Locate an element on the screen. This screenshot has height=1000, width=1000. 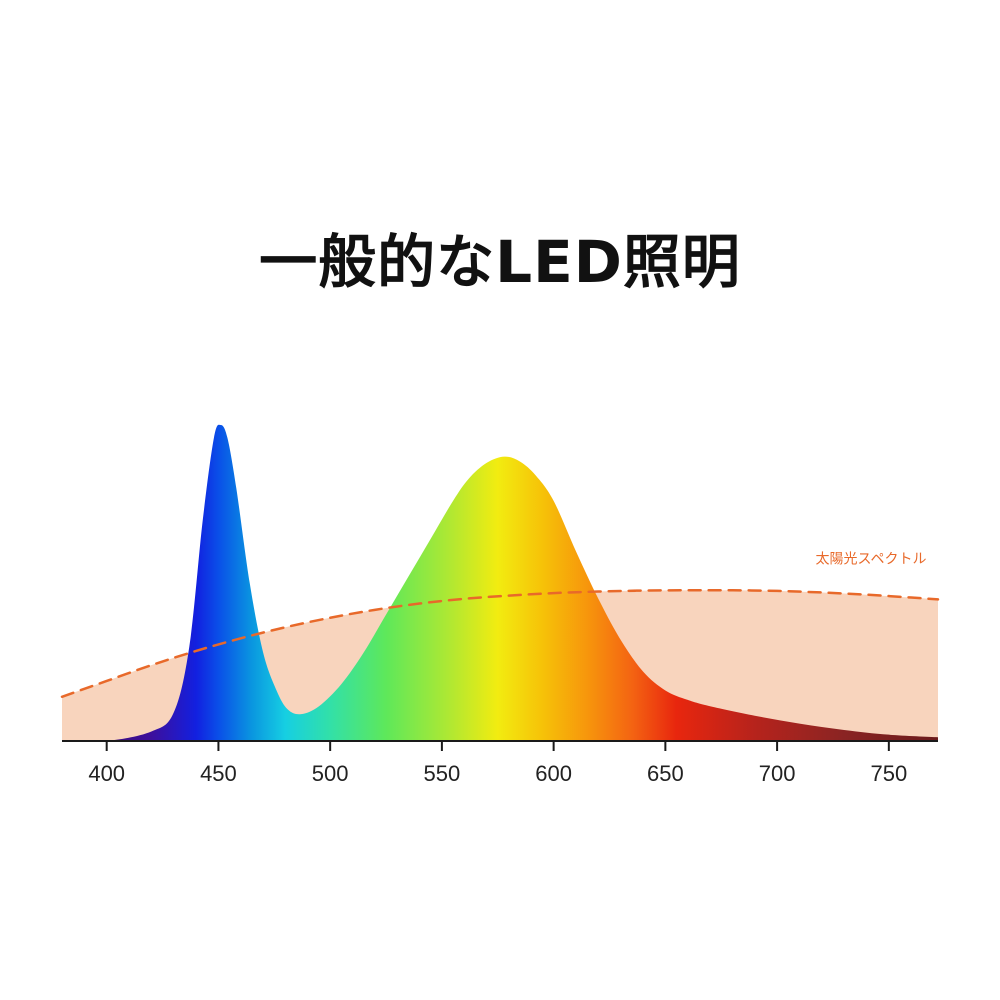
x-tick-label-550: 550 is located at coordinates (442, 773).